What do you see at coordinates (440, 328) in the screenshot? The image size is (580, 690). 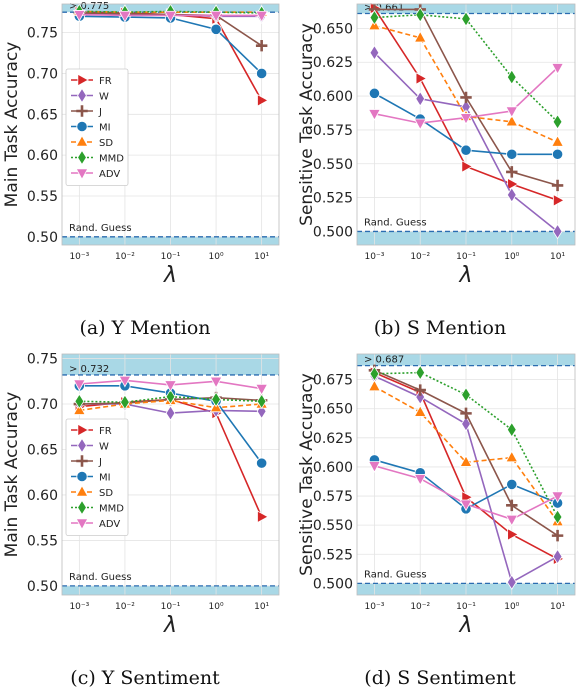 I see `caption-b: (b) S Mention` at bounding box center [440, 328].